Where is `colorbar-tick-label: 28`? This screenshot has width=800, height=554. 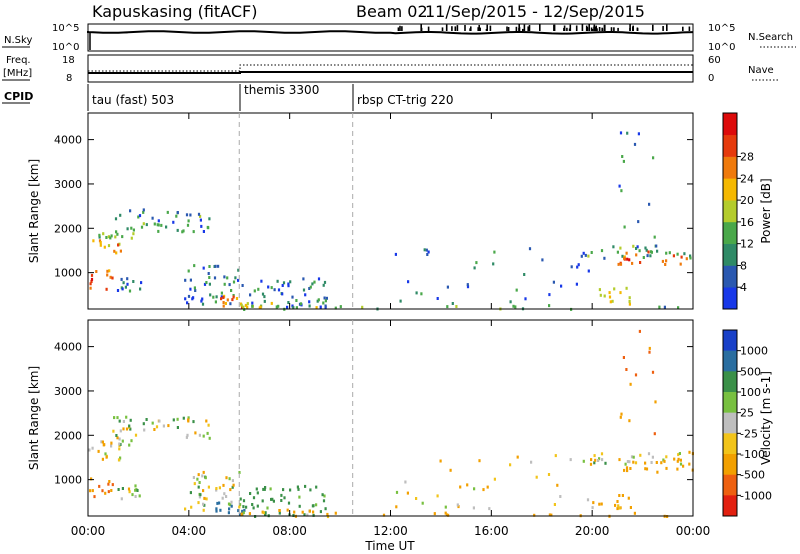 colorbar-tick-label: 28 is located at coordinates (747, 157).